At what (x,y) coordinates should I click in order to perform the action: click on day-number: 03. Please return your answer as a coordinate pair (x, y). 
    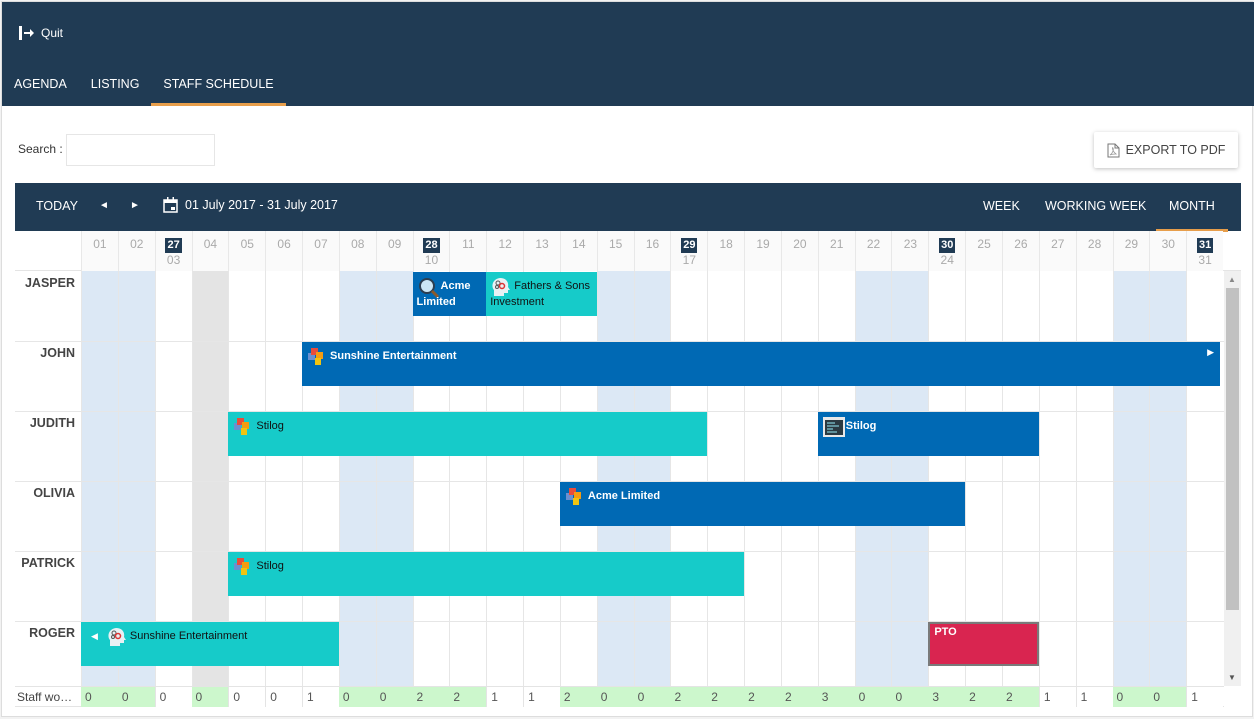
    Looking at the image, I should click on (173, 260).